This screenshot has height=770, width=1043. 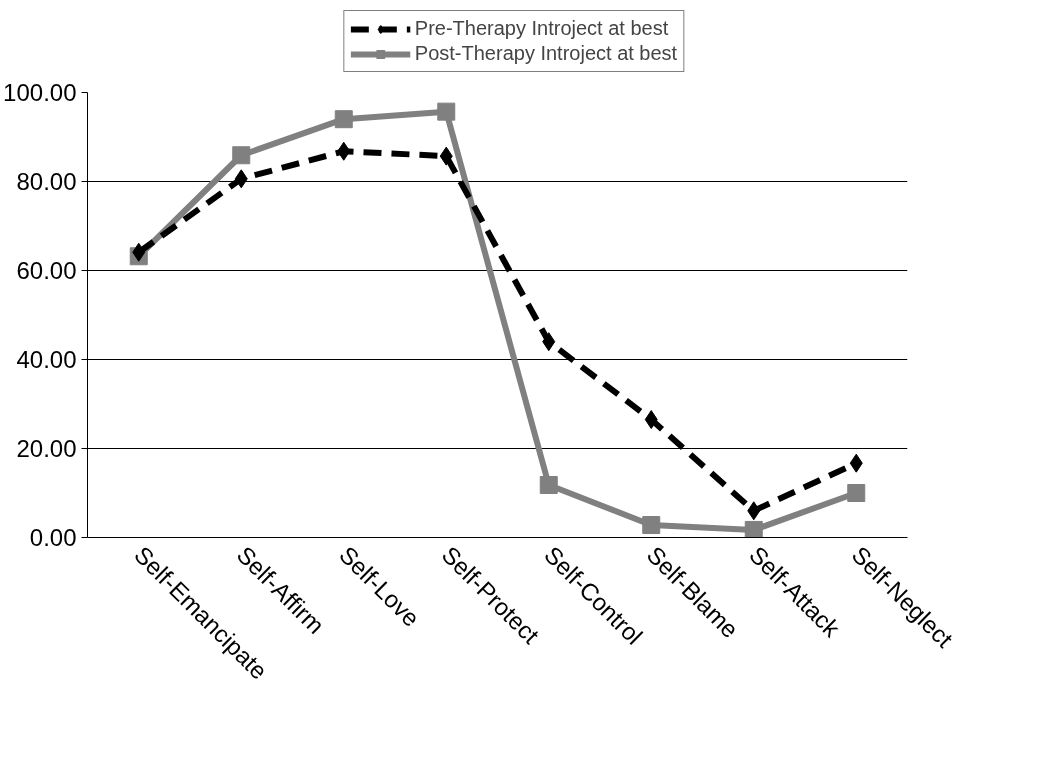 I want to click on y-tick-label: 60.00, so click(x=46, y=270).